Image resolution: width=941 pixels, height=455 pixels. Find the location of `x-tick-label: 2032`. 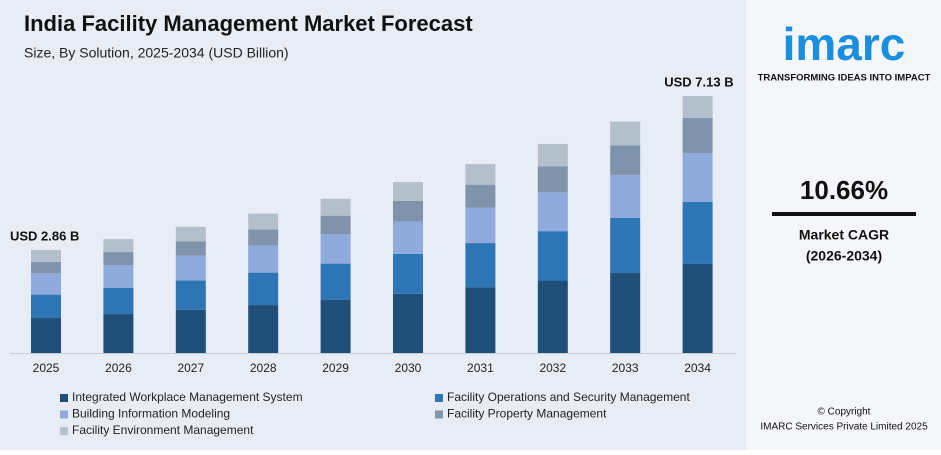

x-tick-label: 2032 is located at coordinates (552, 368).